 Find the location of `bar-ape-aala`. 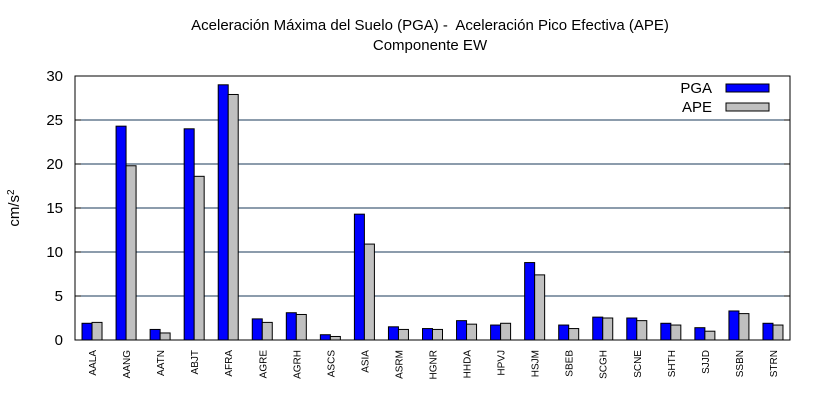

bar-ape-aala is located at coordinates (97, 331).